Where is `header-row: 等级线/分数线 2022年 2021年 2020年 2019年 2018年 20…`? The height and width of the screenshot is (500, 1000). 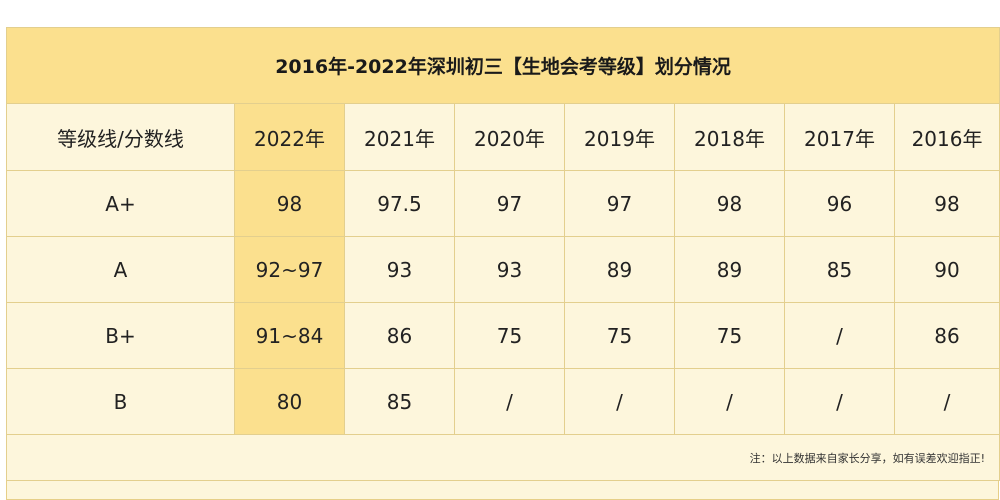
header-row: 等级线/分数线 2022年 2021年 2020年 2019年 2018年 20… is located at coordinates (503, 137).